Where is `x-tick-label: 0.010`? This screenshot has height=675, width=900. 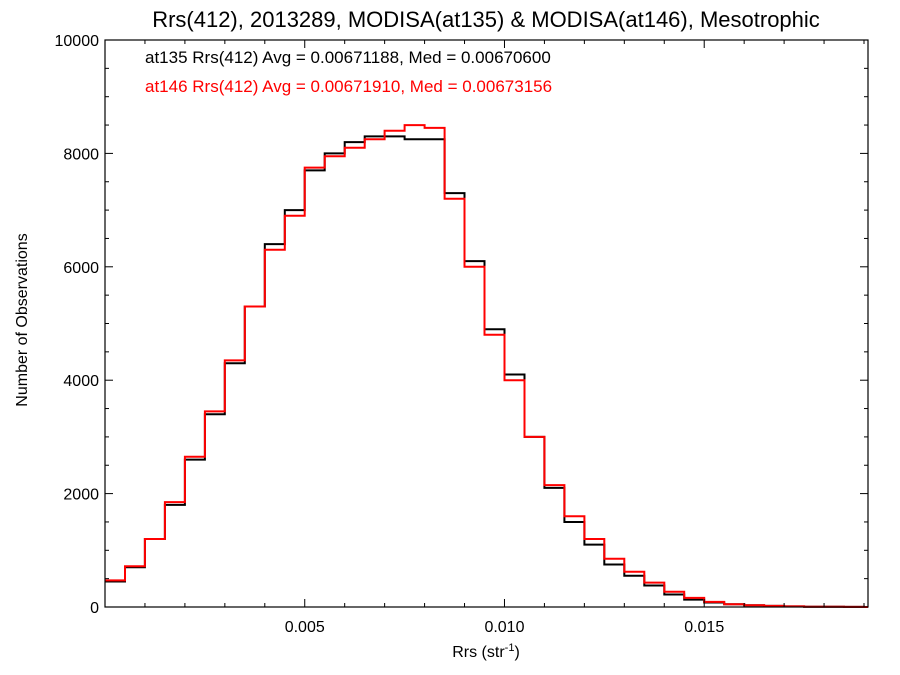
x-tick-label: 0.010 is located at coordinates (504, 627).